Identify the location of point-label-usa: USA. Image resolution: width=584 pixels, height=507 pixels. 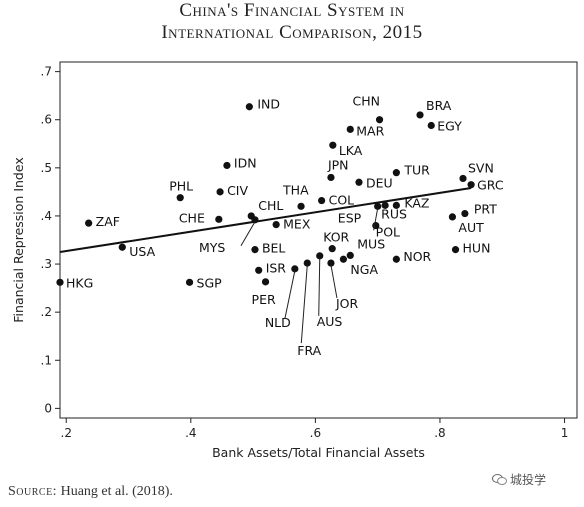
(142, 251).